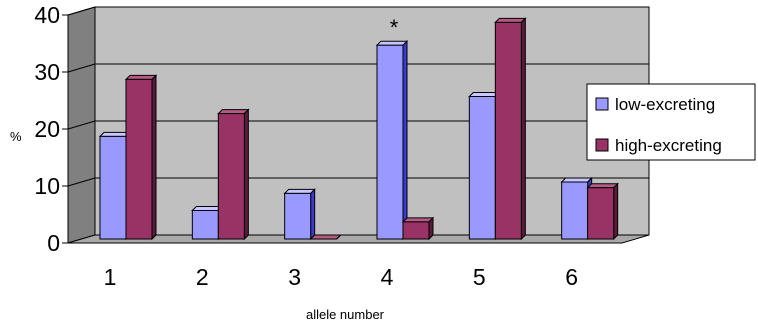 This screenshot has height=329, width=758. Describe the element at coordinates (53, 243) in the screenshot. I see `y-tick-label: 0` at that location.